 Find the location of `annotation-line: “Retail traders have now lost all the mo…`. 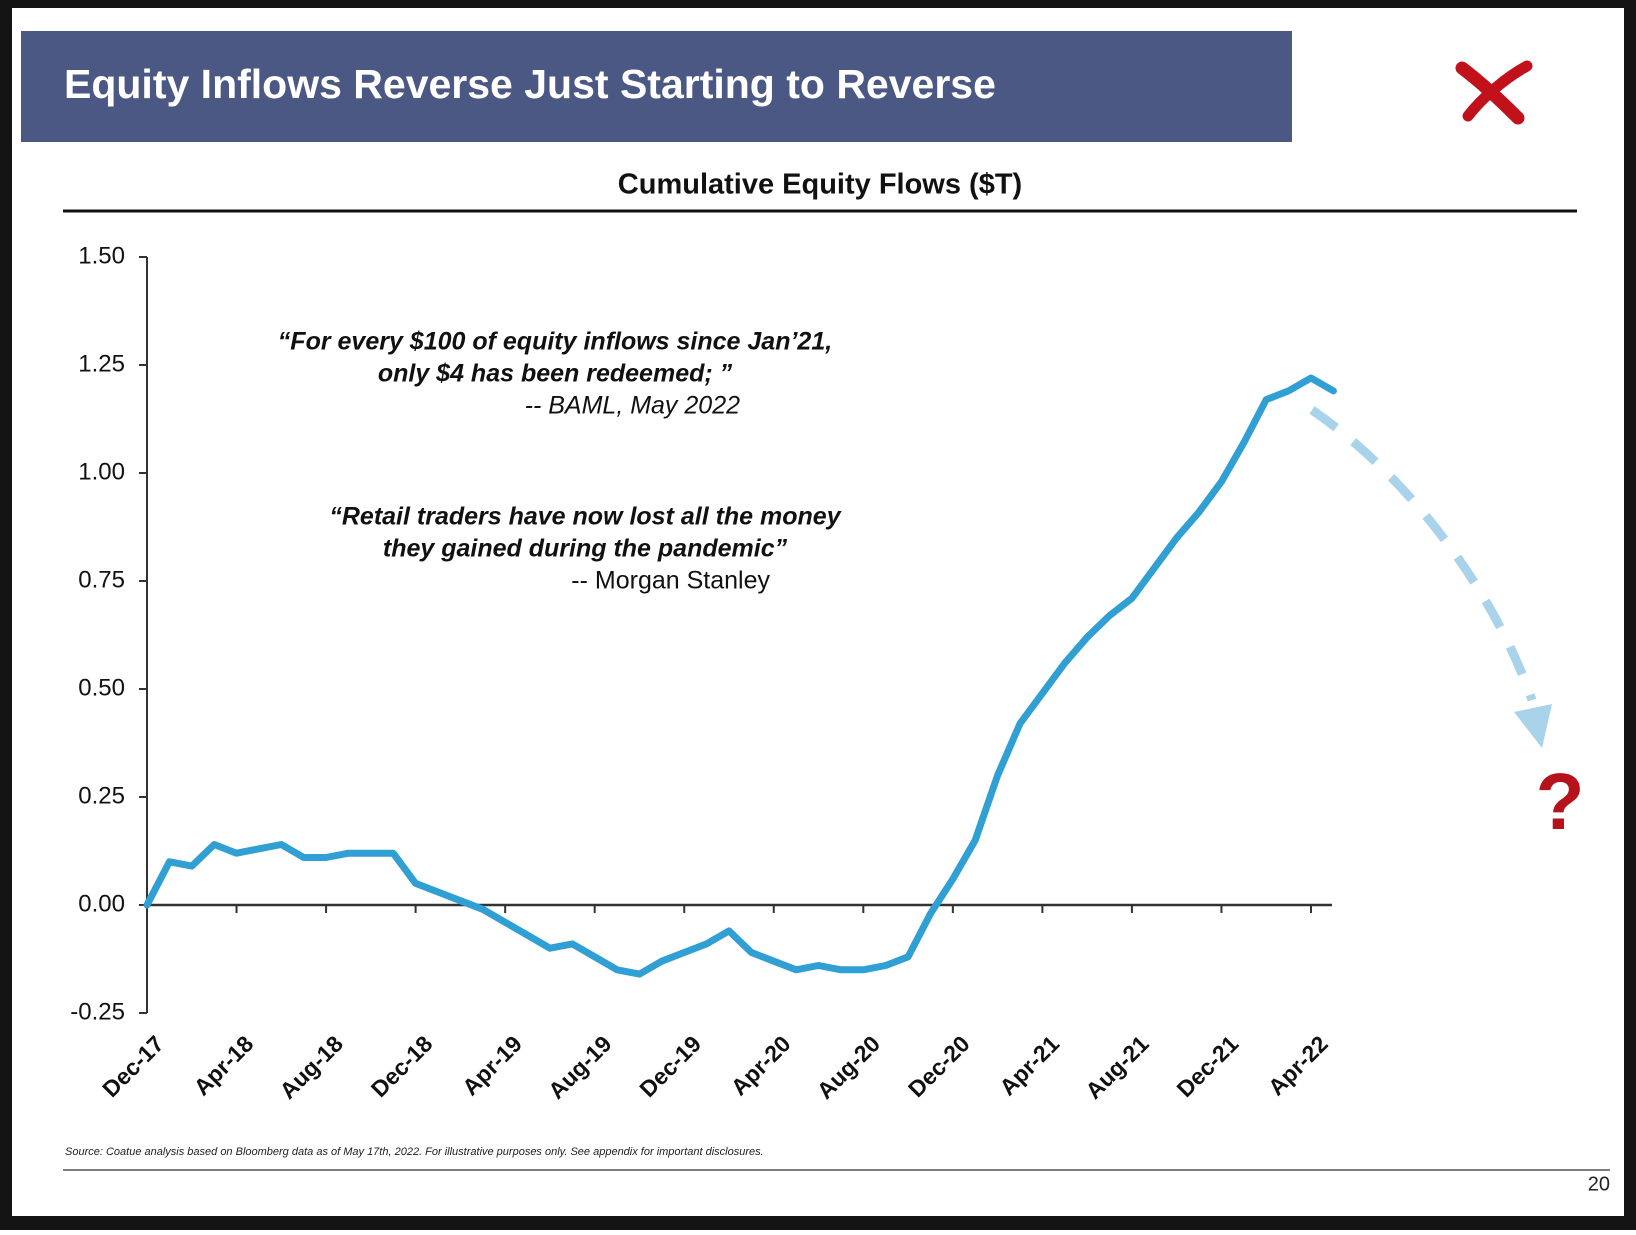

annotation-line: “Retail traders have now lost all the mo… is located at coordinates (585, 517).